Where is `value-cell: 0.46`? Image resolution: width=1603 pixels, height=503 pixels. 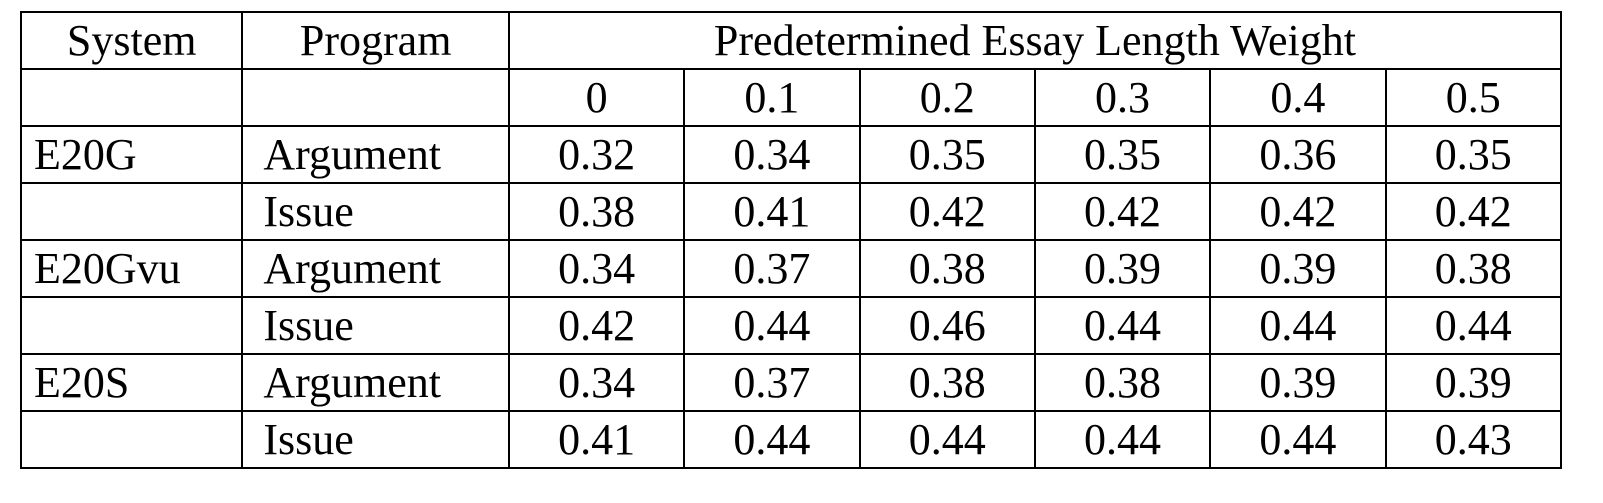 value-cell: 0.46 is located at coordinates (947, 325).